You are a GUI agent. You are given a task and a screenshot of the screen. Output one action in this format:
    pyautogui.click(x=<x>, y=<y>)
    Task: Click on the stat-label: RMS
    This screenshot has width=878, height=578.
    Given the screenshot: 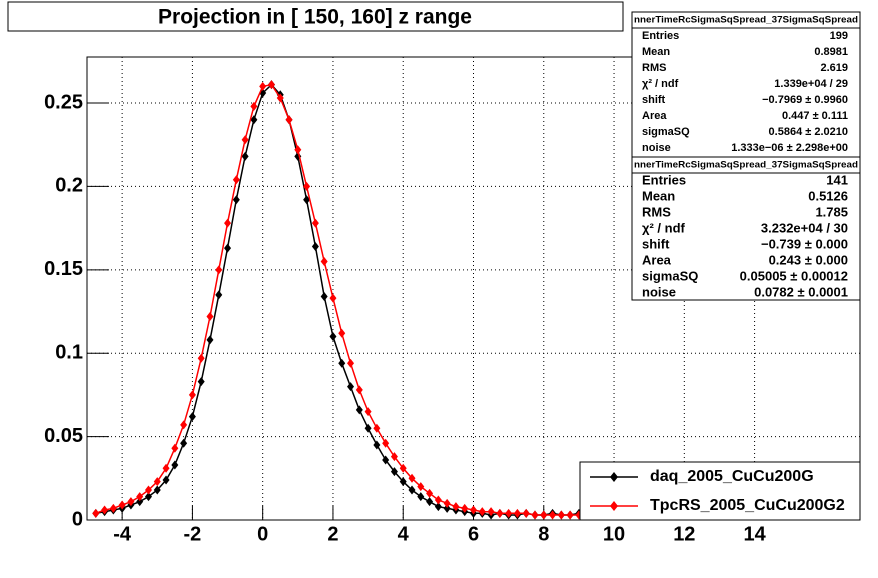 What is the action you would take?
    pyautogui.click(x=654, y=68)
    